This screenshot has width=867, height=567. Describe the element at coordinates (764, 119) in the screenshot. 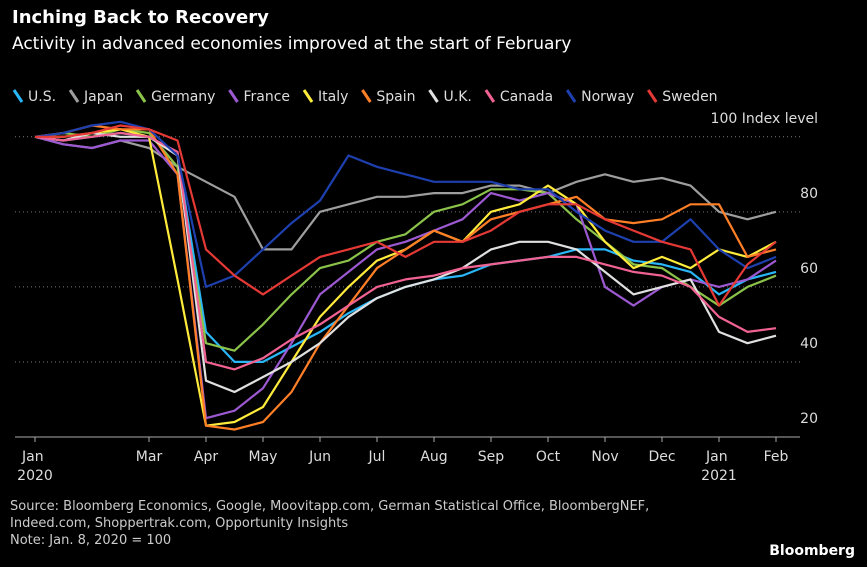

I see `y-tick-label: 100 Index level` at that location.